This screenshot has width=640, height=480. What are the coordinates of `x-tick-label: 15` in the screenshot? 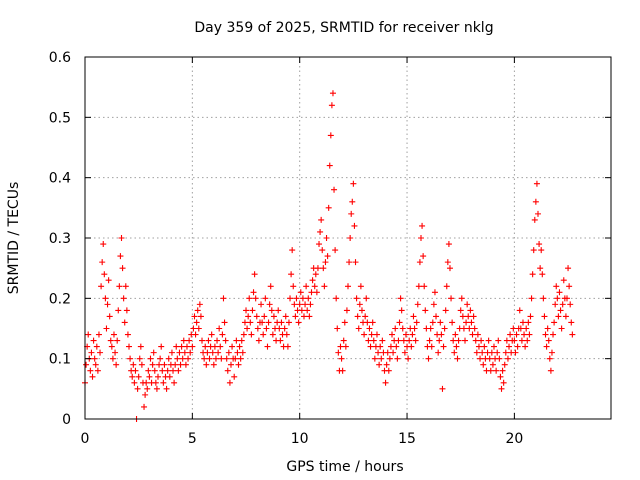 It's located at (407, 439).